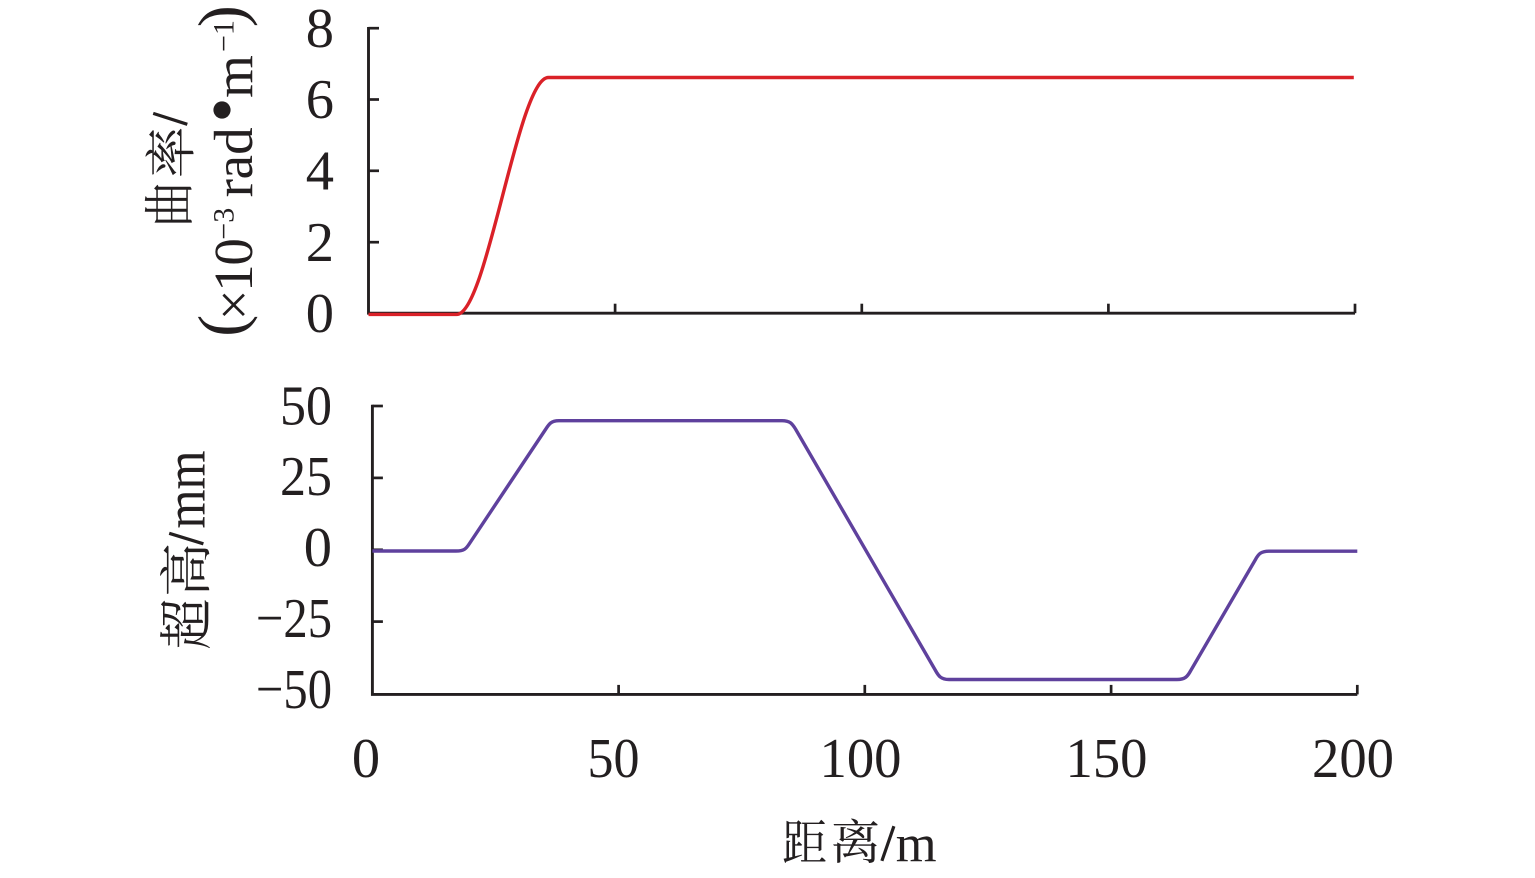 This screenshot has width=1535, height=878. I want to click on svg-text: mm, so click(185, 490).